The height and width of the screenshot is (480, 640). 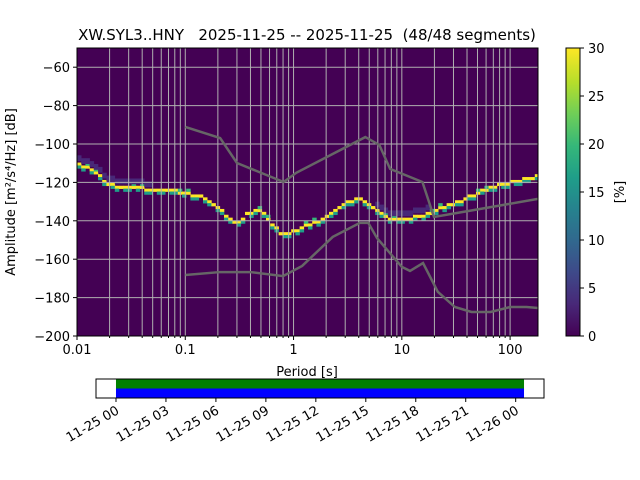 What do you see at coordinates (293, 350) in the screenshot?
I see `x-tick-label: 1` at bounding box center [293, 350].